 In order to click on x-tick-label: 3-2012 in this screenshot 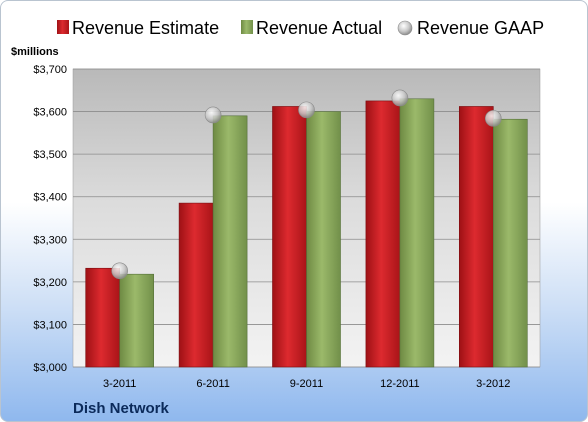, I will do `click(493, 384)`.